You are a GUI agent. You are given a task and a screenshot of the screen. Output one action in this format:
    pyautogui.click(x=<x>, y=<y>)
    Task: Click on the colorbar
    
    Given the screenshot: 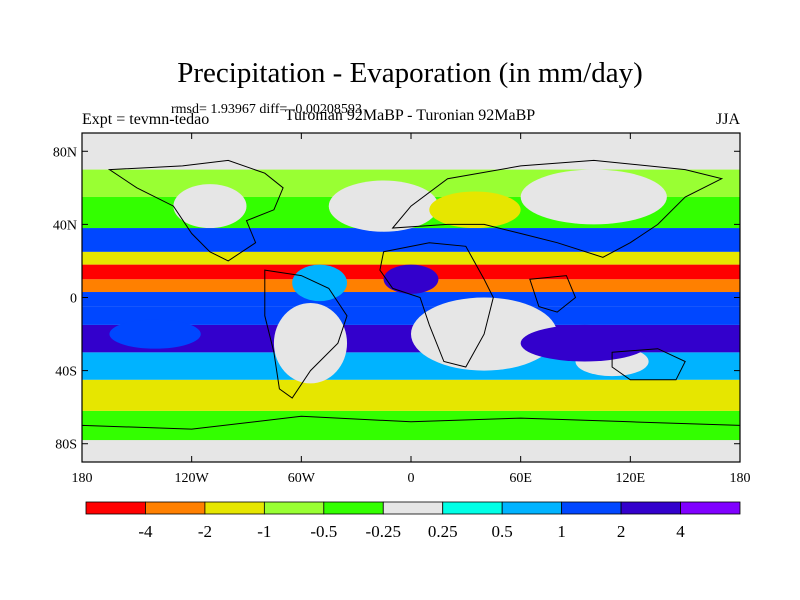 What is the action you would take?
    pyautogui.click(x=413, y=508)
    